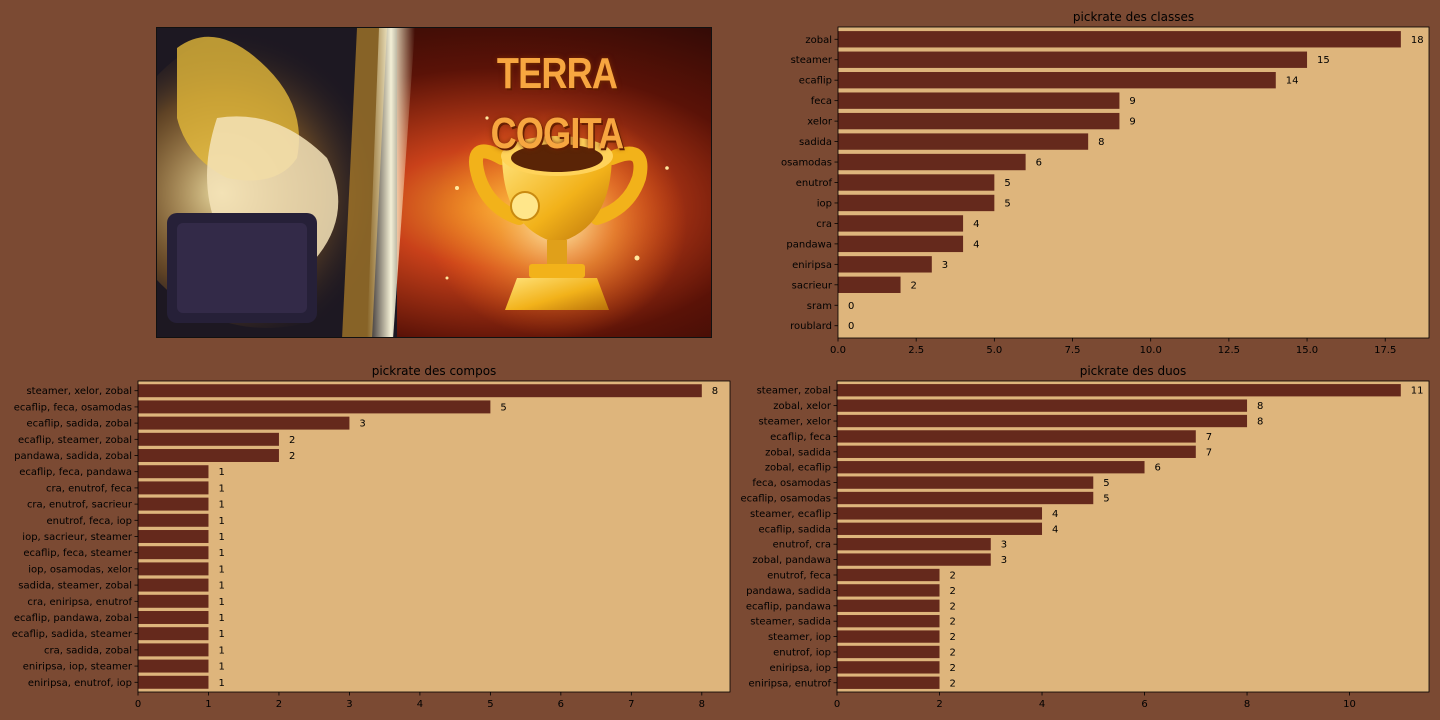  Describe the element at coordinates (802, 652) in the screenshot. I see `category-label: enutrof, iop` at that location.